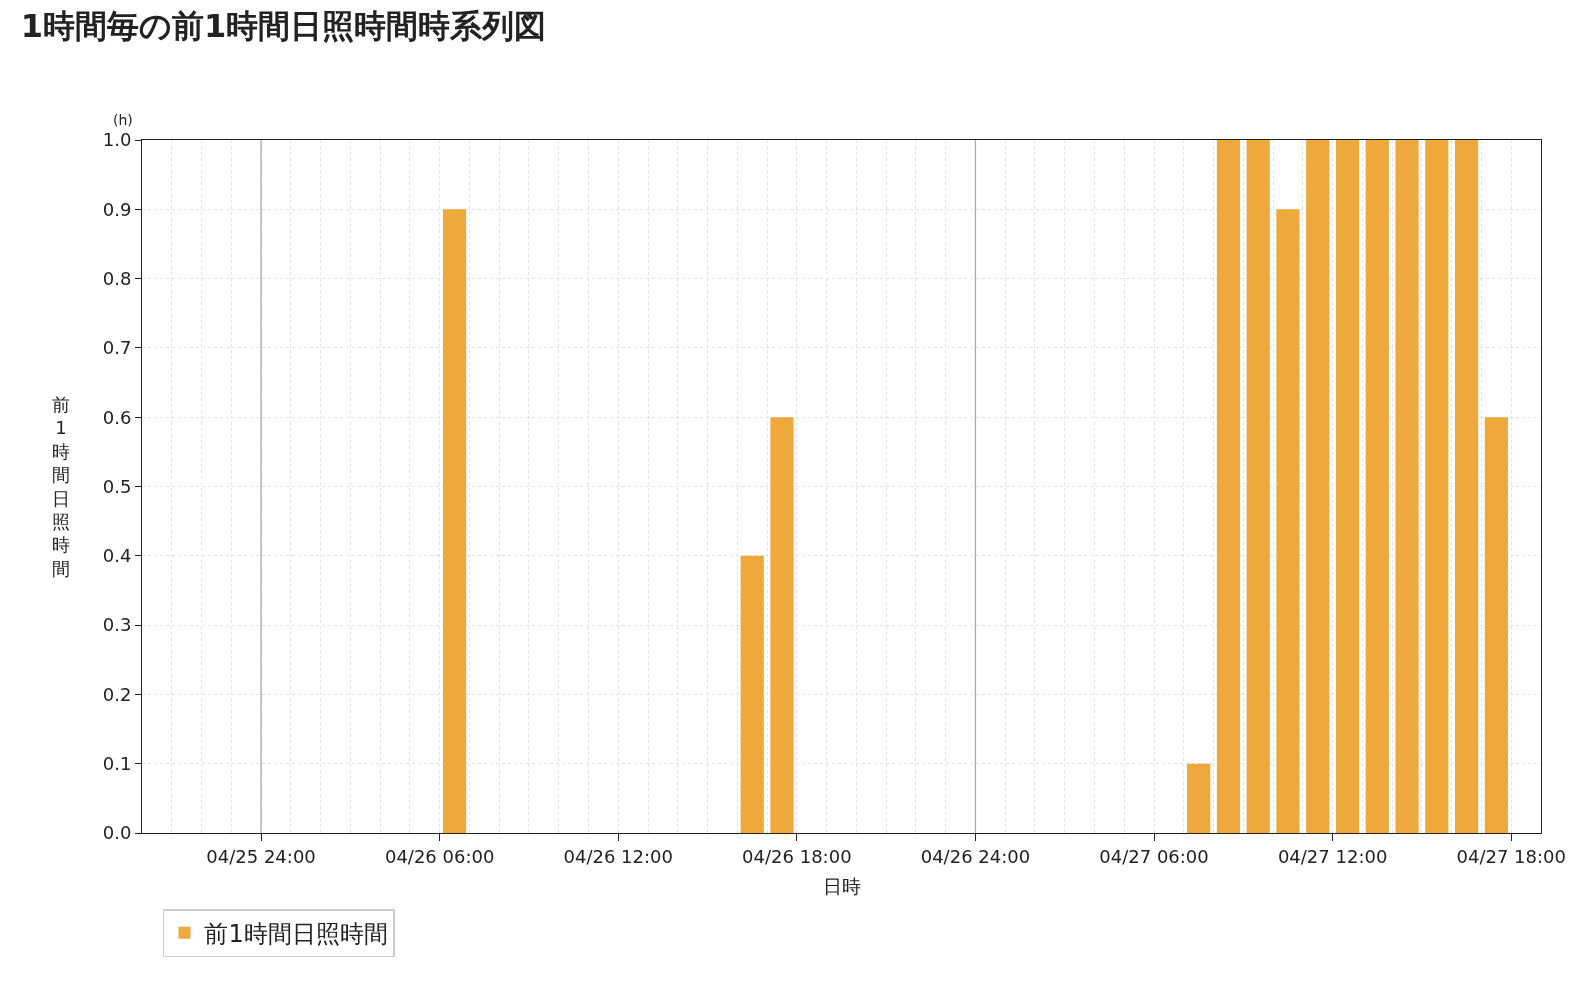 Image resolution: width=1590 pixels, height=994 pixels. Describe the element at coordinates (123, 120) in the screenshot. I see `text: (h)` at that location.